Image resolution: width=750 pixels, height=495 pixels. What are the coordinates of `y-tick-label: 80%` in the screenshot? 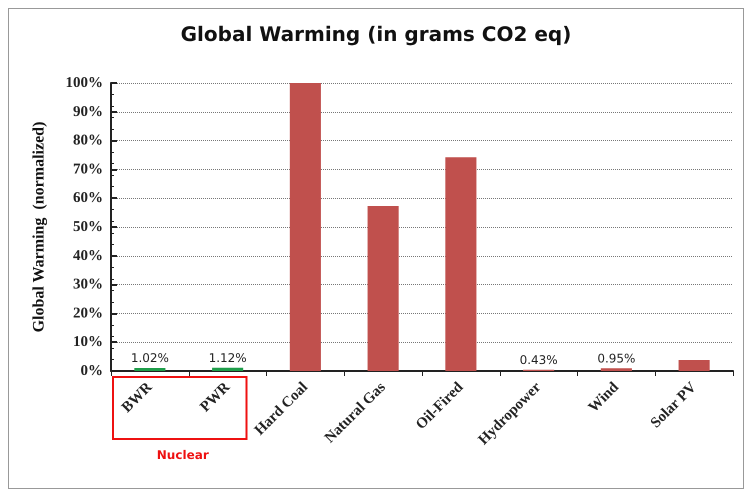 It's located at (88, 140).